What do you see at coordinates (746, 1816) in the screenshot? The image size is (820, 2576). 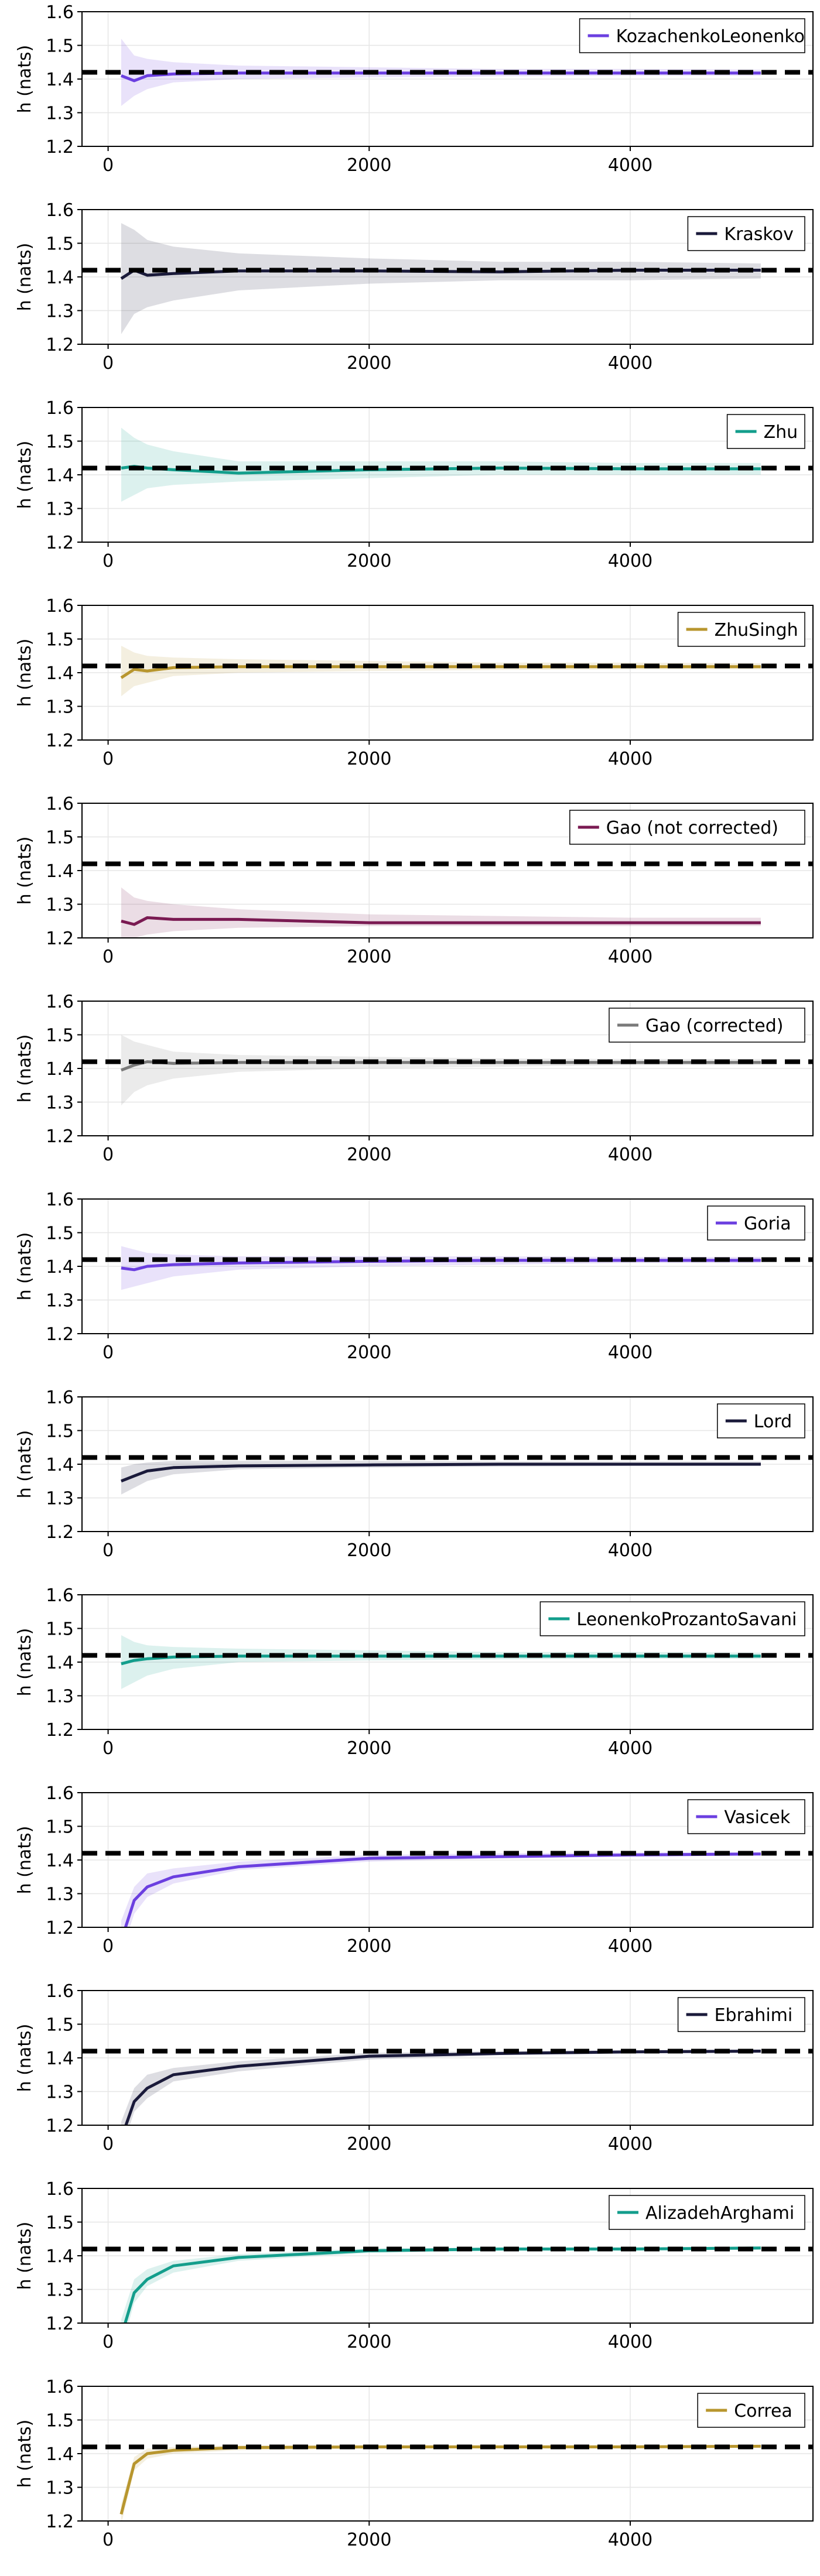 I see `legend: Vasicek` at bounding box center [746, 1816].